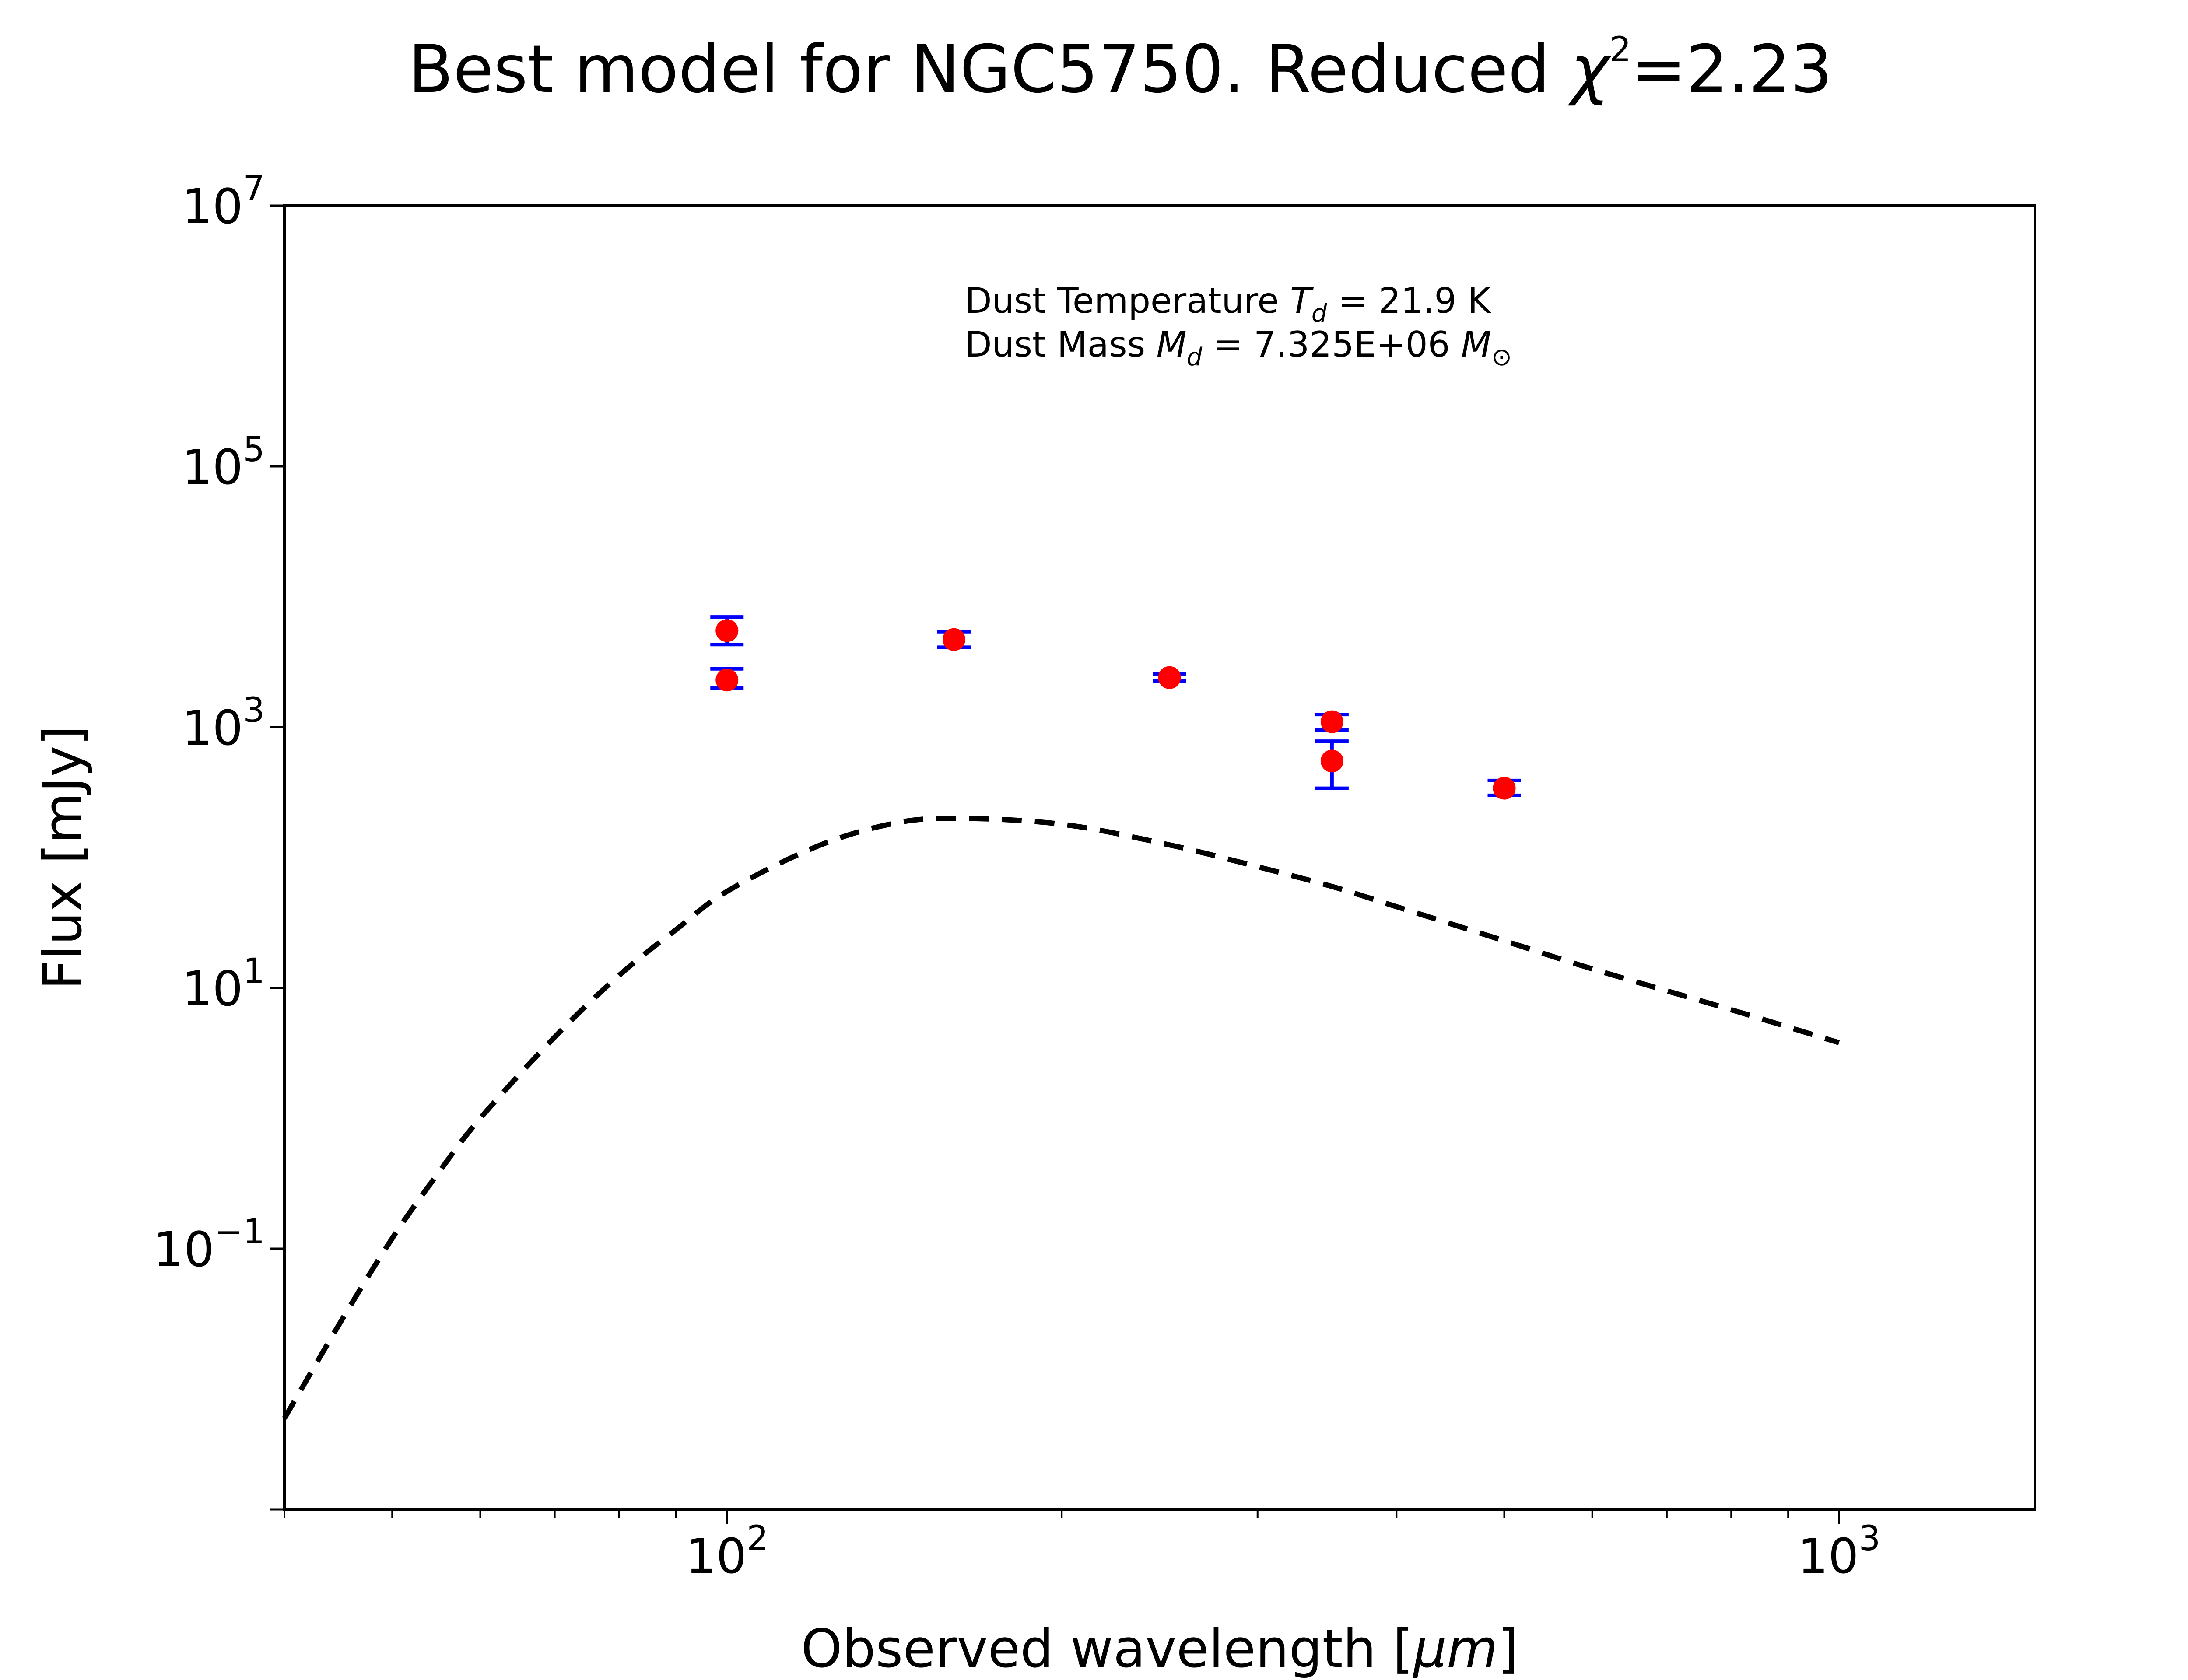  What do you see at coordinates (1228, 304) in the screenshot?
I see `annotation-temperature: Dust Temperature Td = 21.9 K` at bounding box center [1228, 304].